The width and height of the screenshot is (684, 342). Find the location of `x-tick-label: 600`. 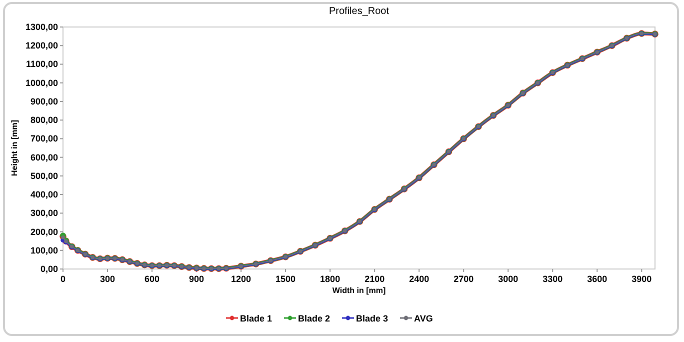

x-tick-label: 600 is located at coordinates (152, 279).